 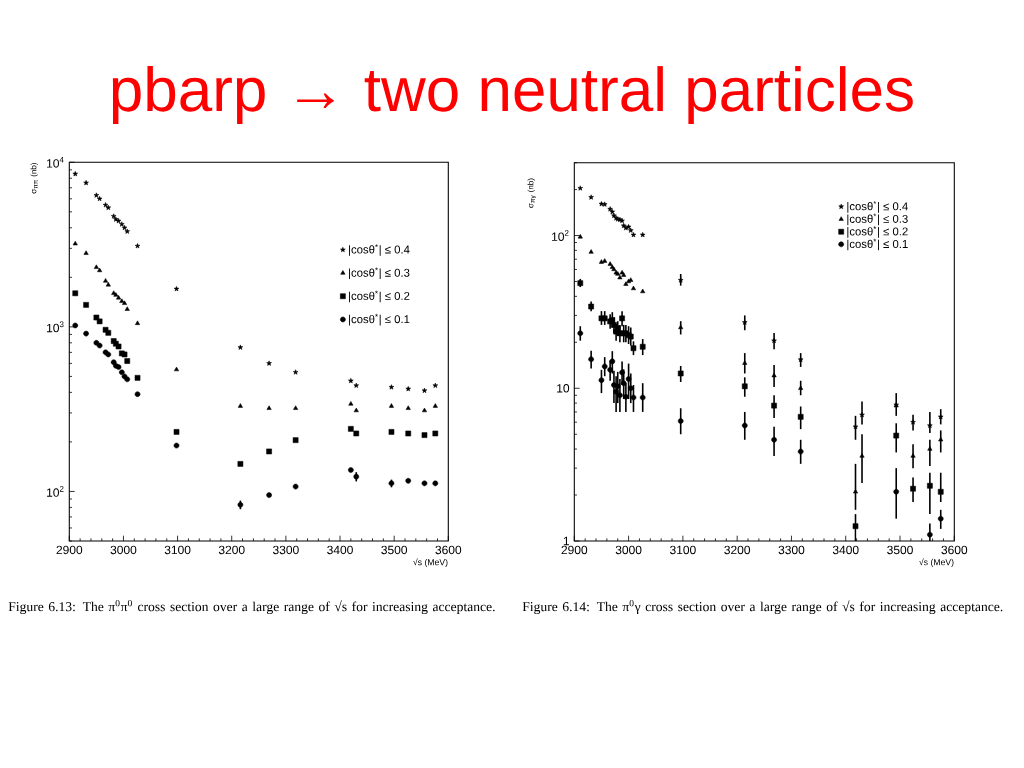 What do you see at coordinates (762, 607) in the screenshot?
I see `caption: Figure 6.14: The π$^{0}$γ cross section over a large range of √s for increasing acceptance.` at bounding box center [762, 607].